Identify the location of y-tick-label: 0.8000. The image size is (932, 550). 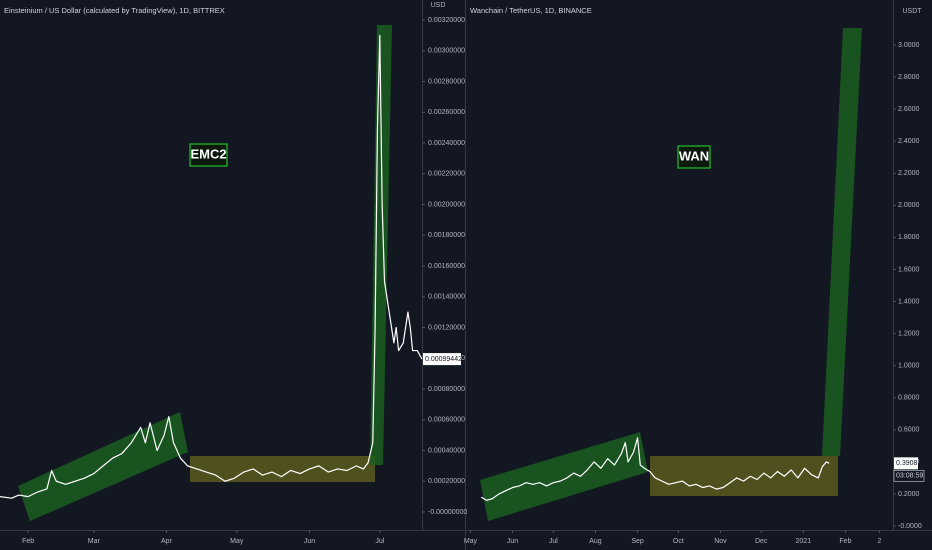
(909, 398).